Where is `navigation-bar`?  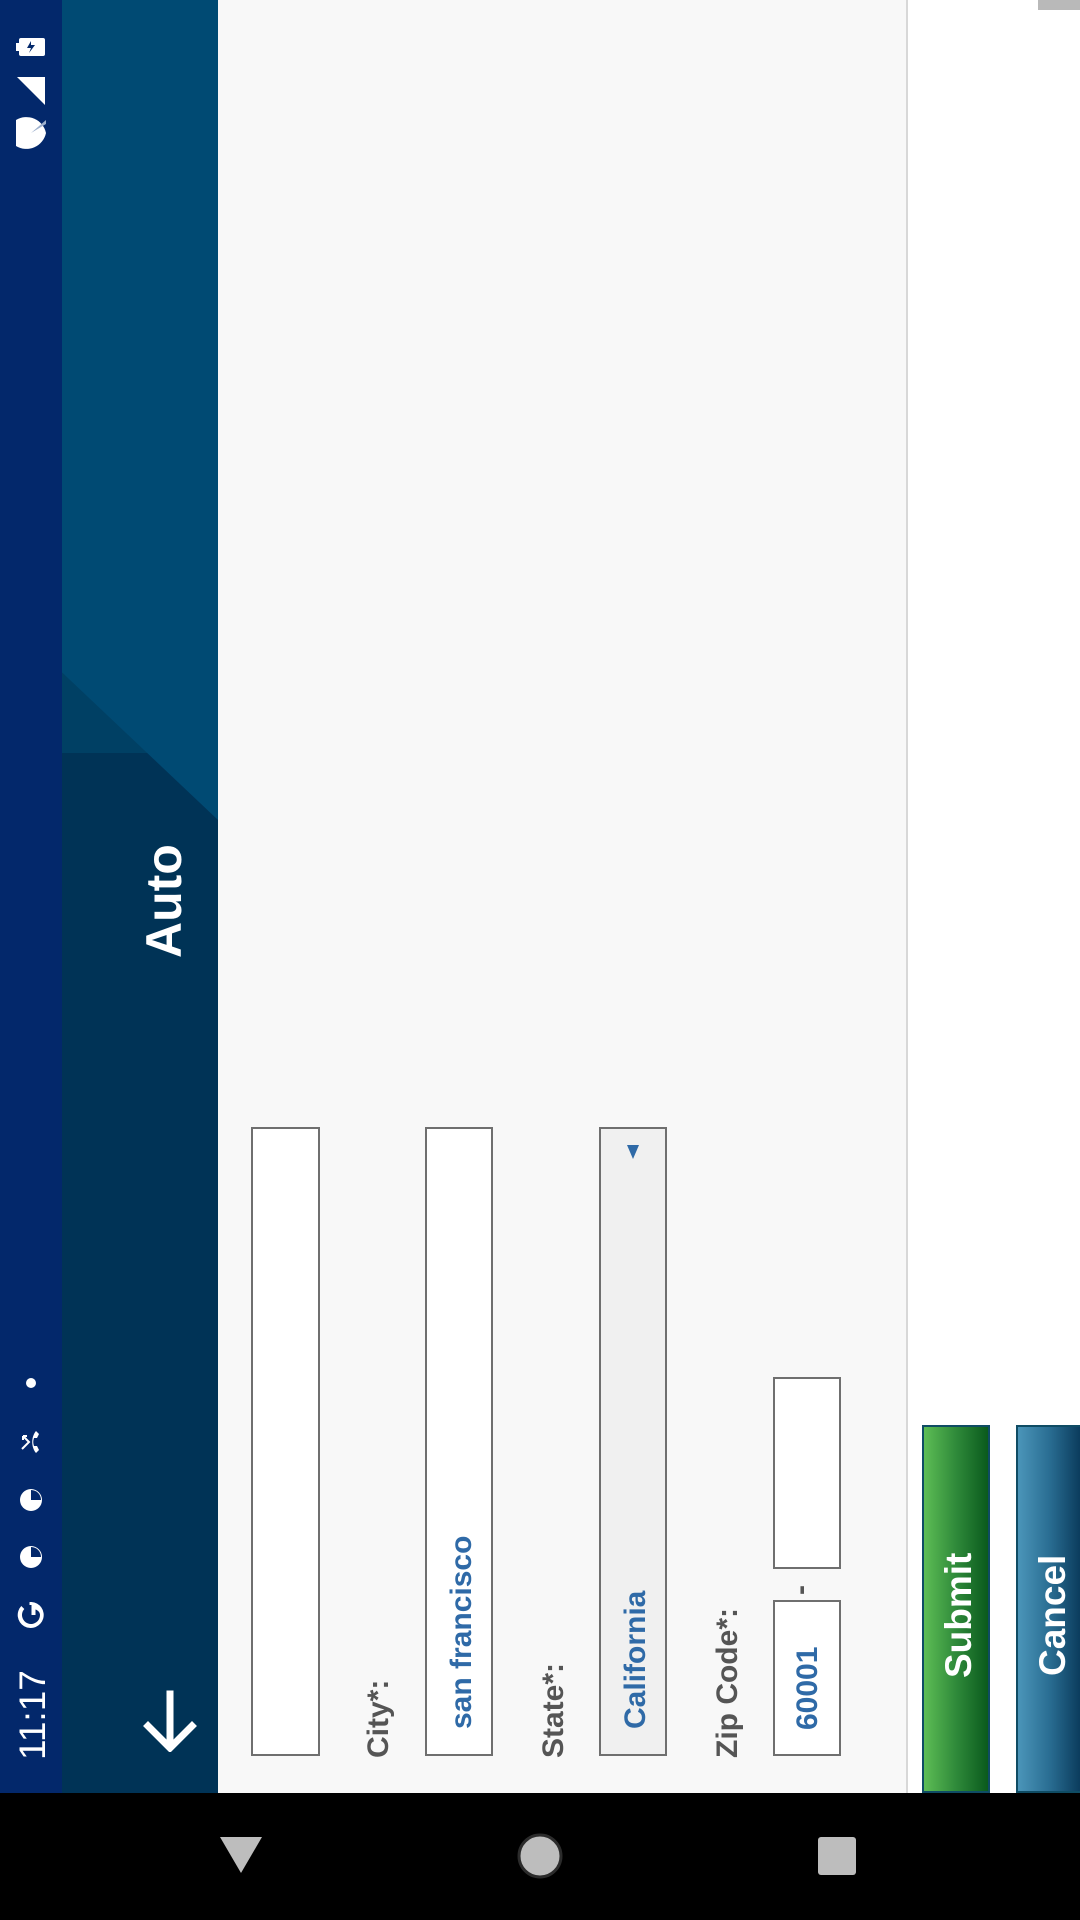
navigation-bar is located at coordinates (540, 1856).